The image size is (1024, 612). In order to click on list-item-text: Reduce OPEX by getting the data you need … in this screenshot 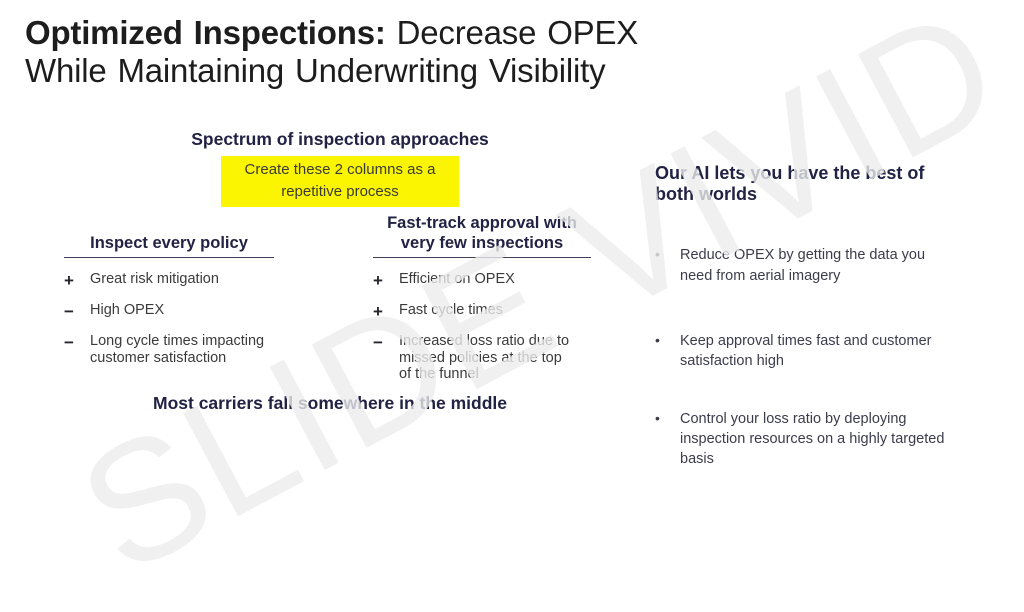, I will do `click(803, 265)`.